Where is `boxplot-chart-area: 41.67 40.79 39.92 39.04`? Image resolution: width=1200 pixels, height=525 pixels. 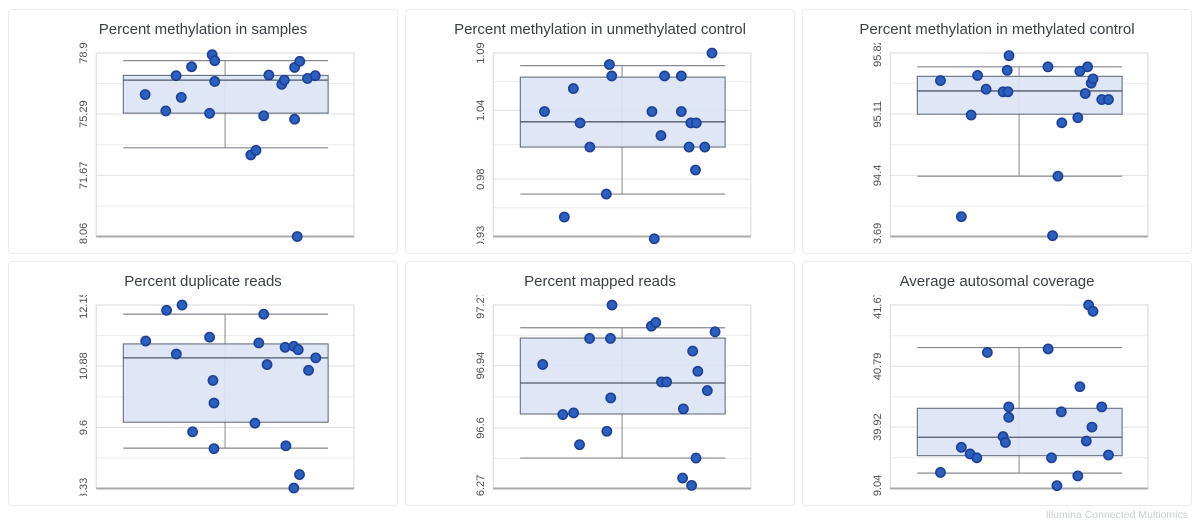
boxplot-chart-area: 41.67 40.79 39.92 39.04 is located at coordinates (997, 395).